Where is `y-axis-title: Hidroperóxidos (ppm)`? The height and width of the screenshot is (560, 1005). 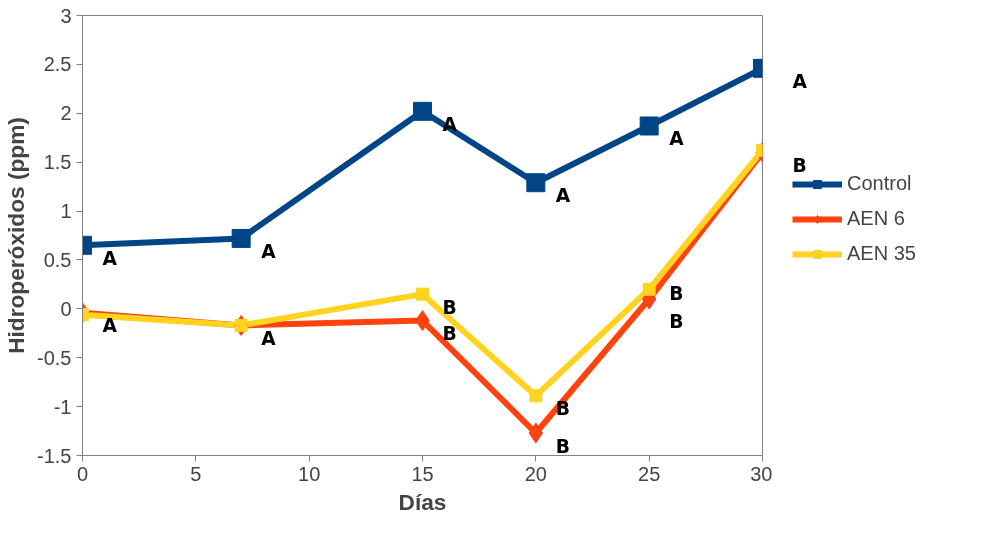 y-axis-title: Hidroperóxidos (ppm) is located at coordinates (16, 235).